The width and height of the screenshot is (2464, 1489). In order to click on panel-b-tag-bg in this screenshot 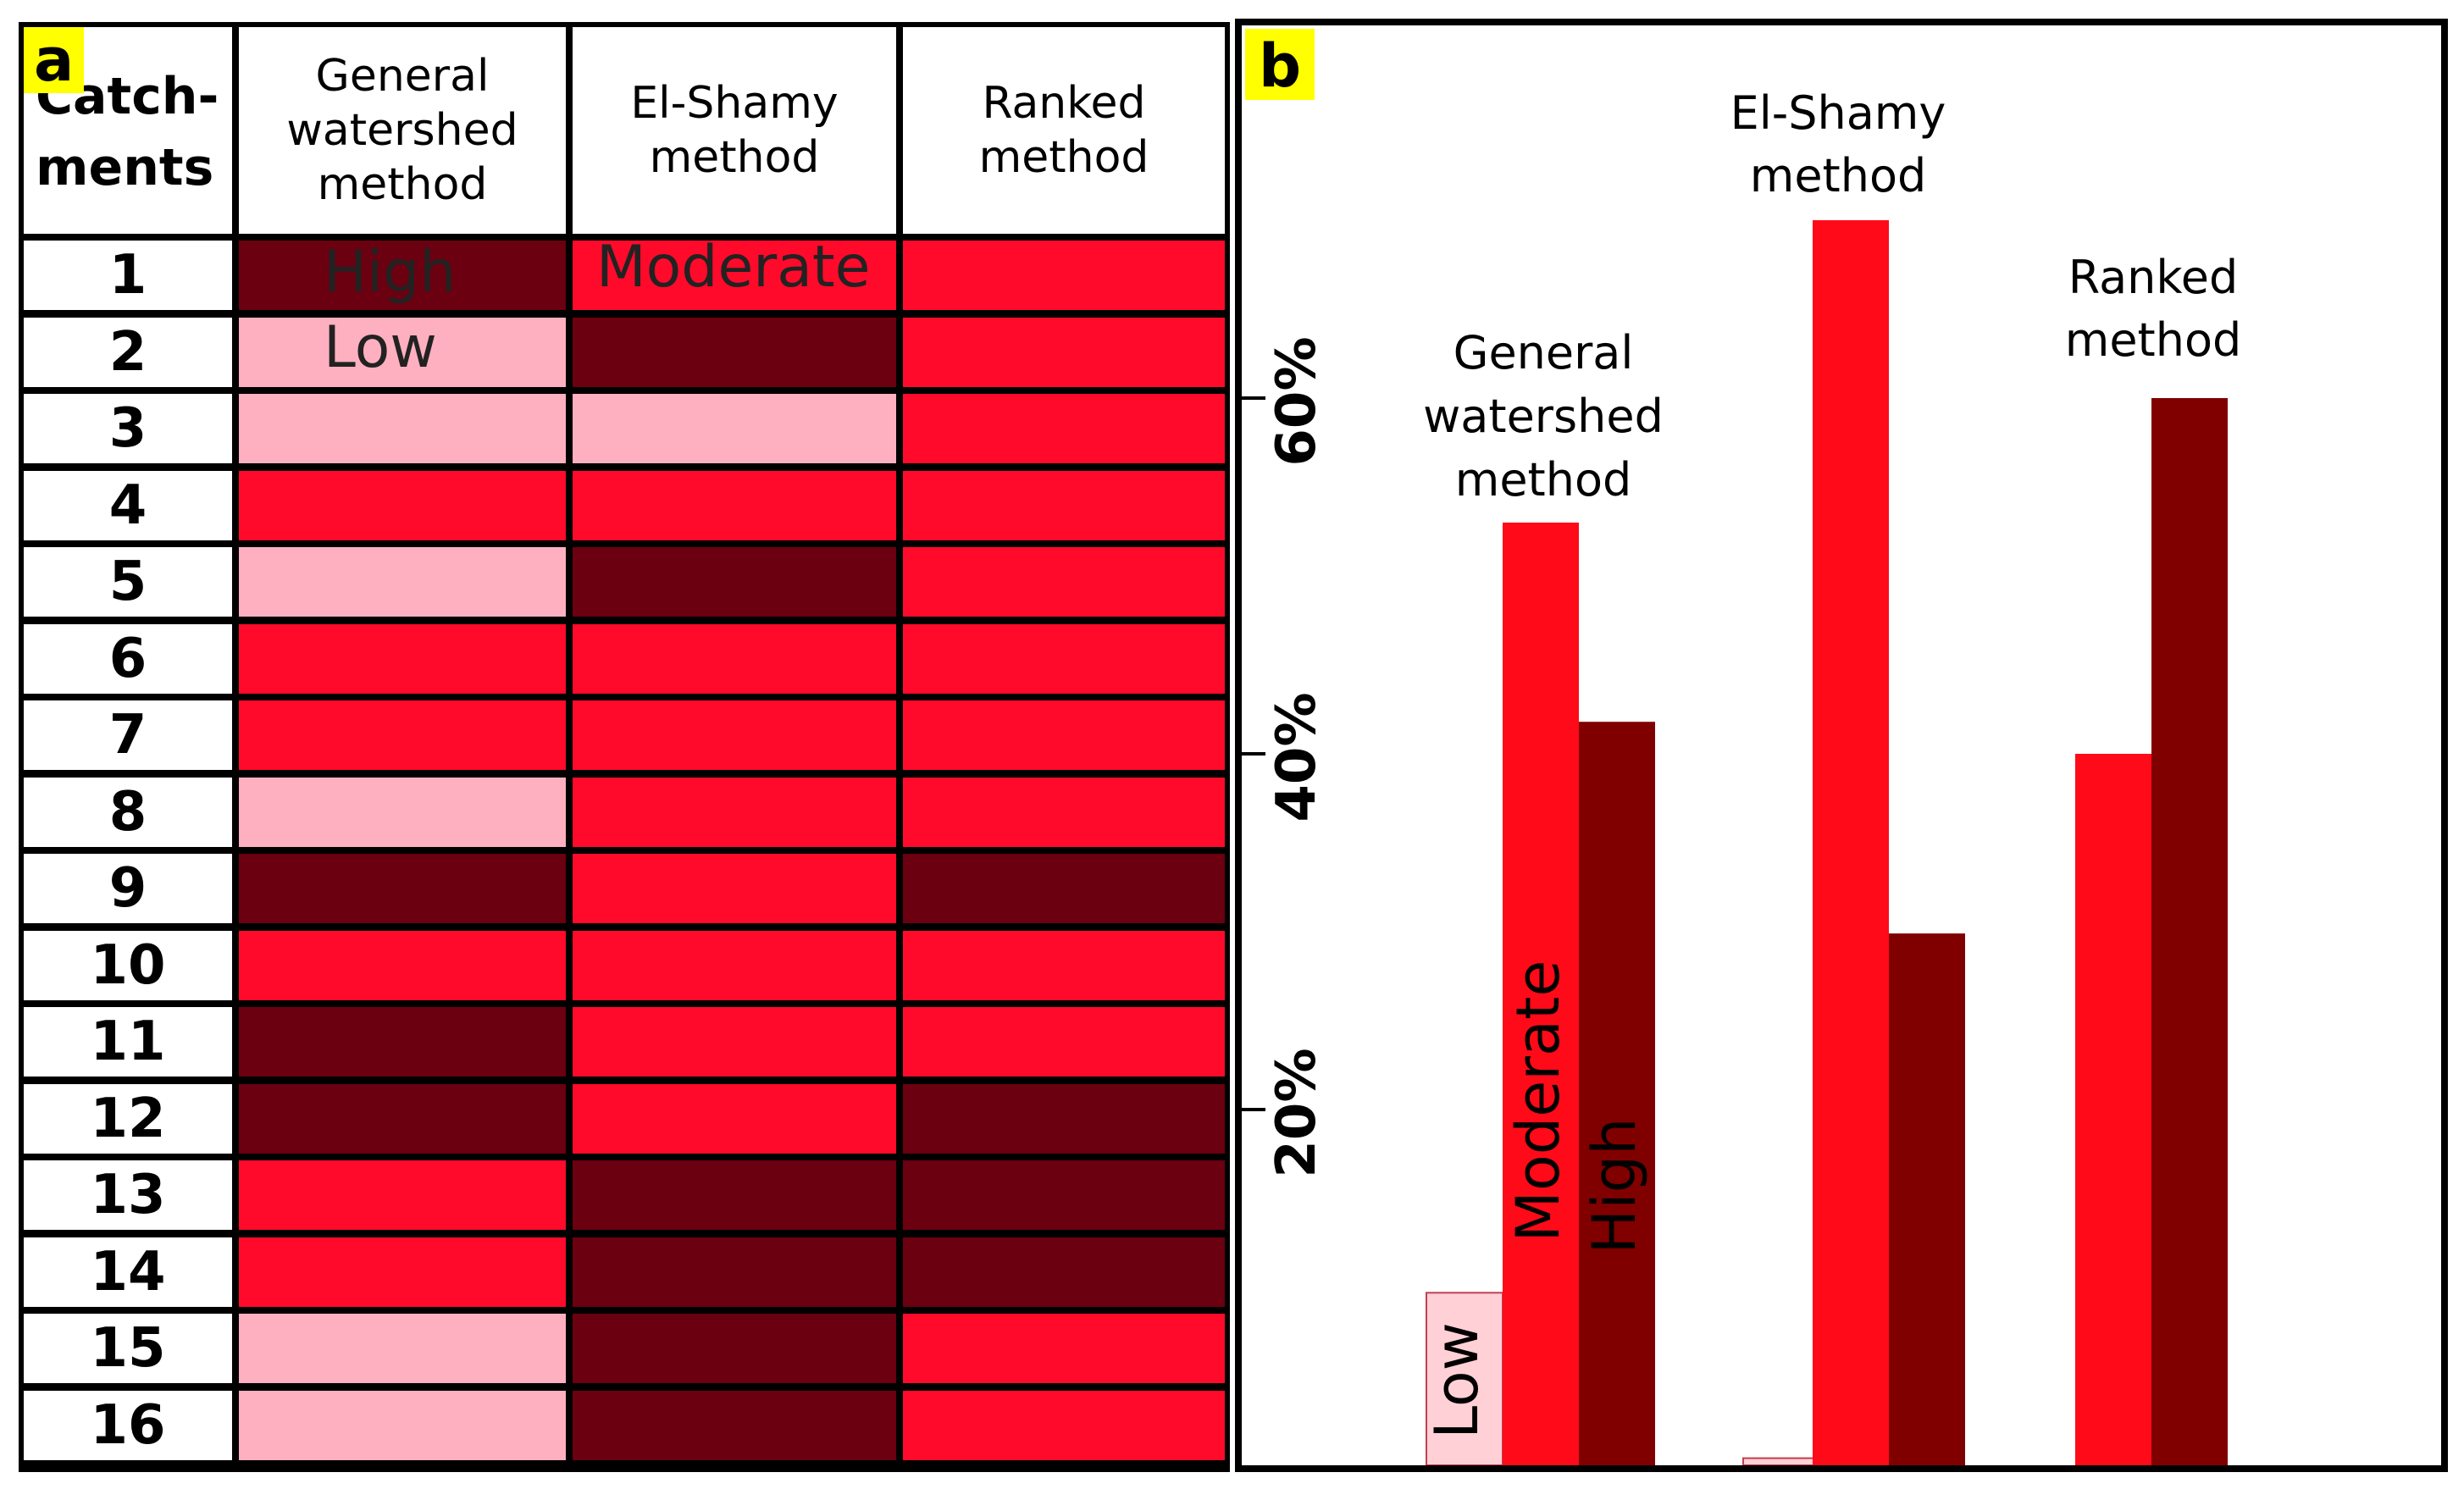, I will do `click(1280, 64)`.